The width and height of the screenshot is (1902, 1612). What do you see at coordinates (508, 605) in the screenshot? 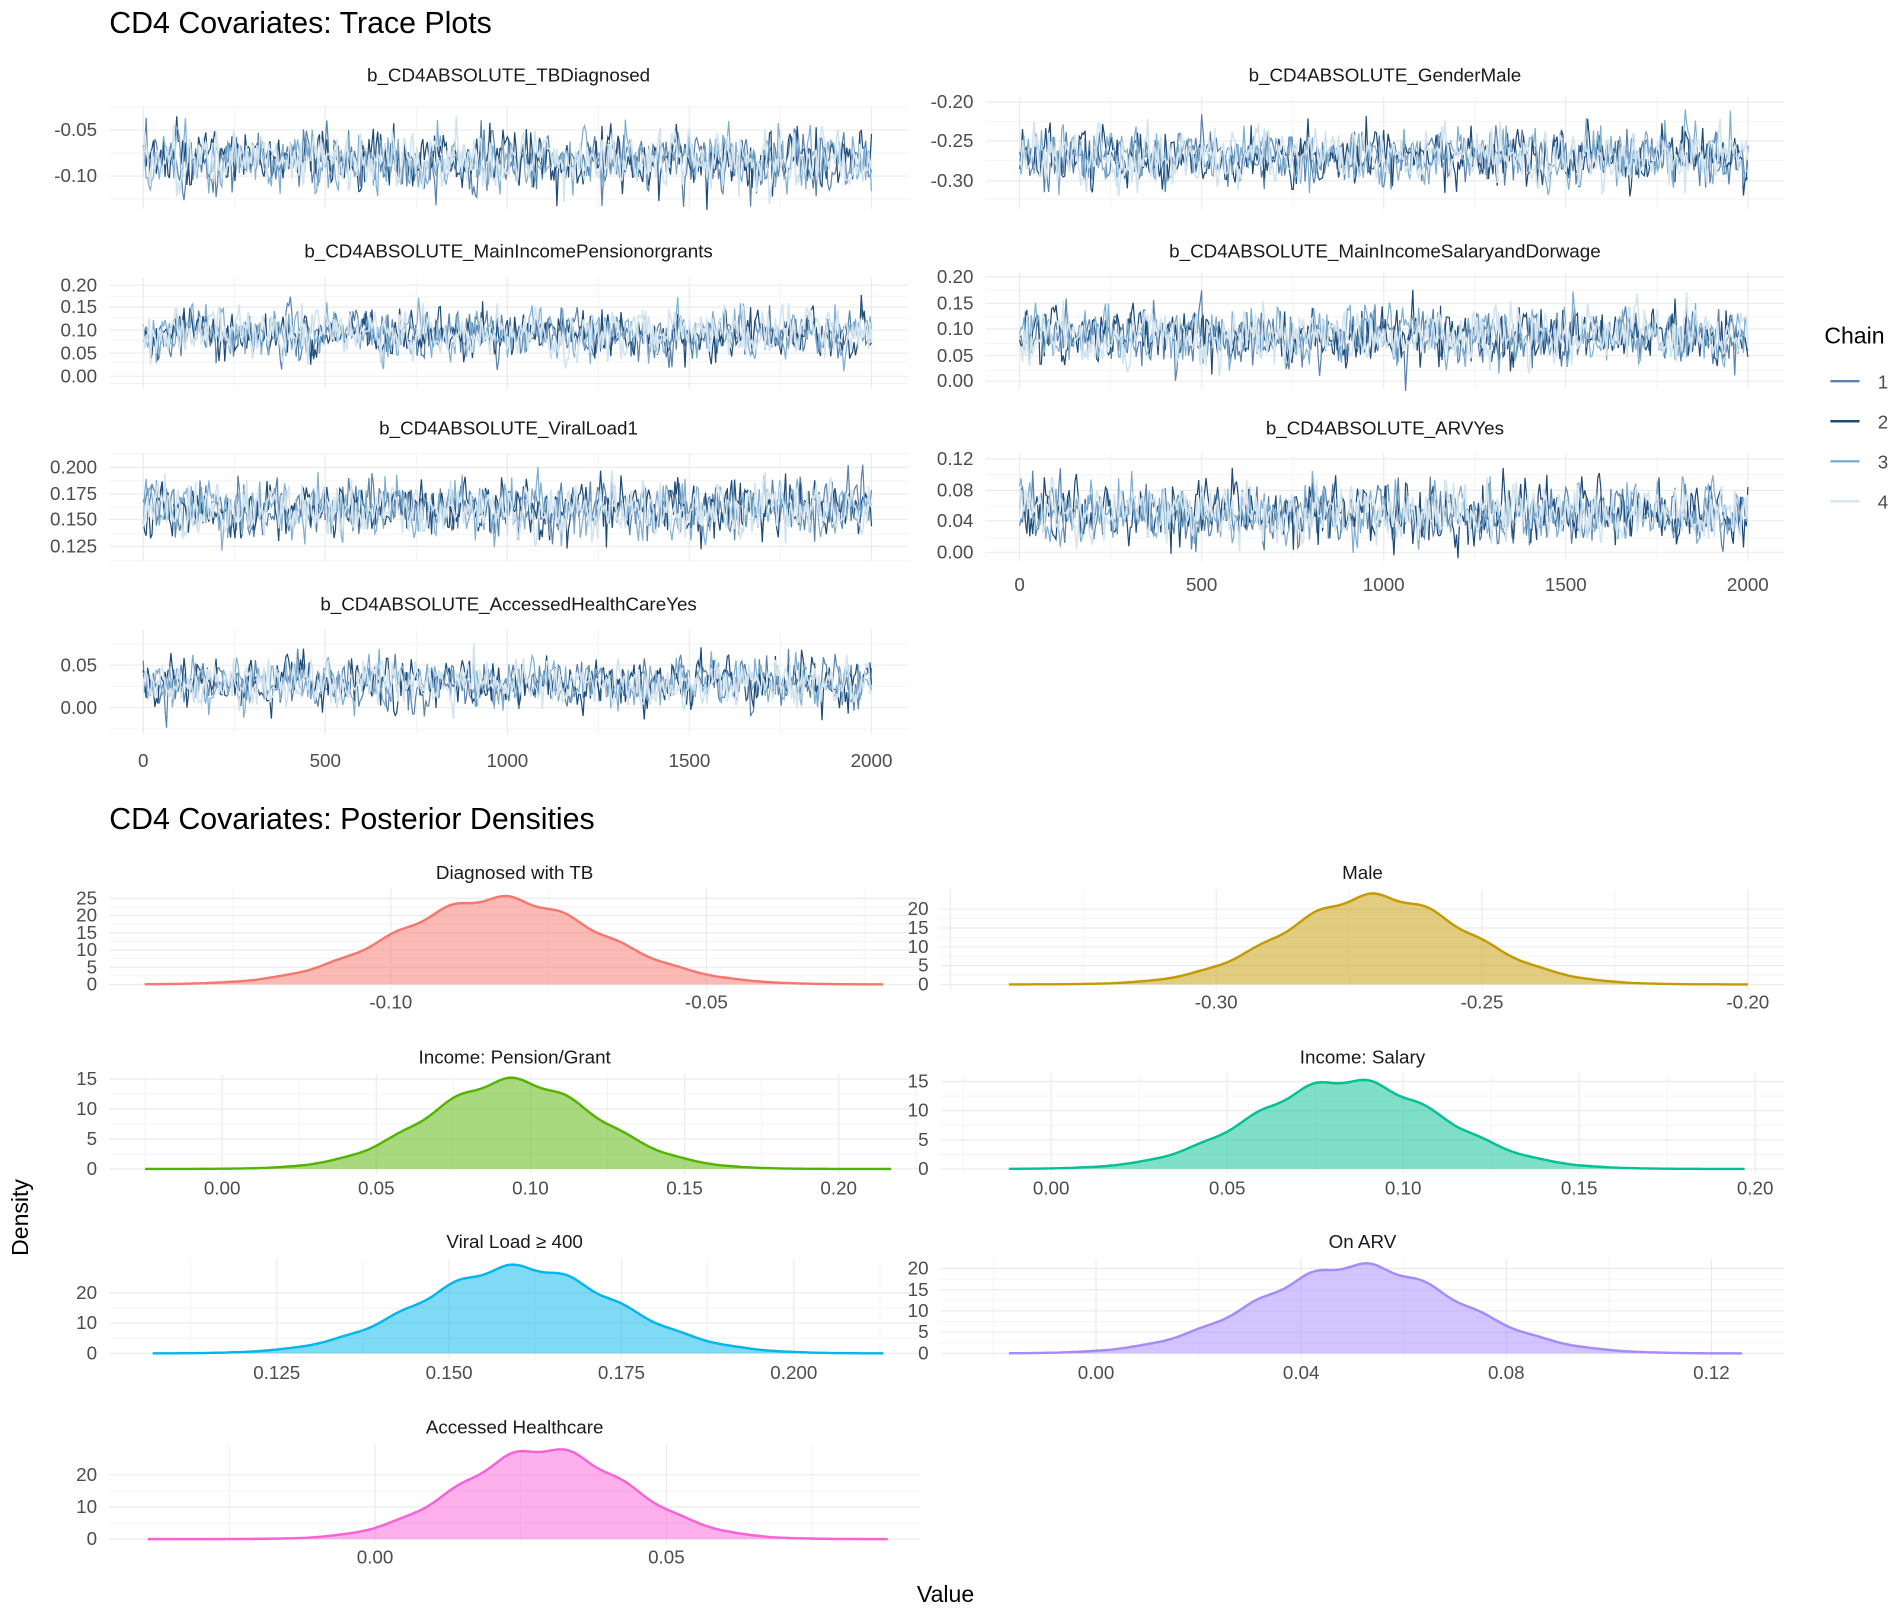
I see `facet-title: b_CD4ABSOLUTE_AccessedHealthCareYes` at bounding box center [508, 605].